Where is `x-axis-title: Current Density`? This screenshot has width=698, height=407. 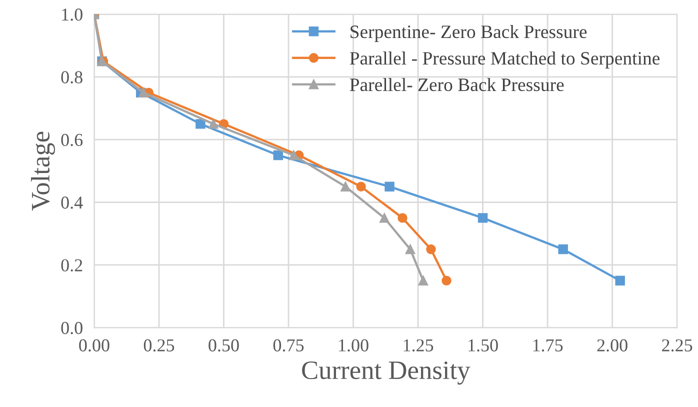 x-axis-title: Current Density is located at coordinates (386, 373).